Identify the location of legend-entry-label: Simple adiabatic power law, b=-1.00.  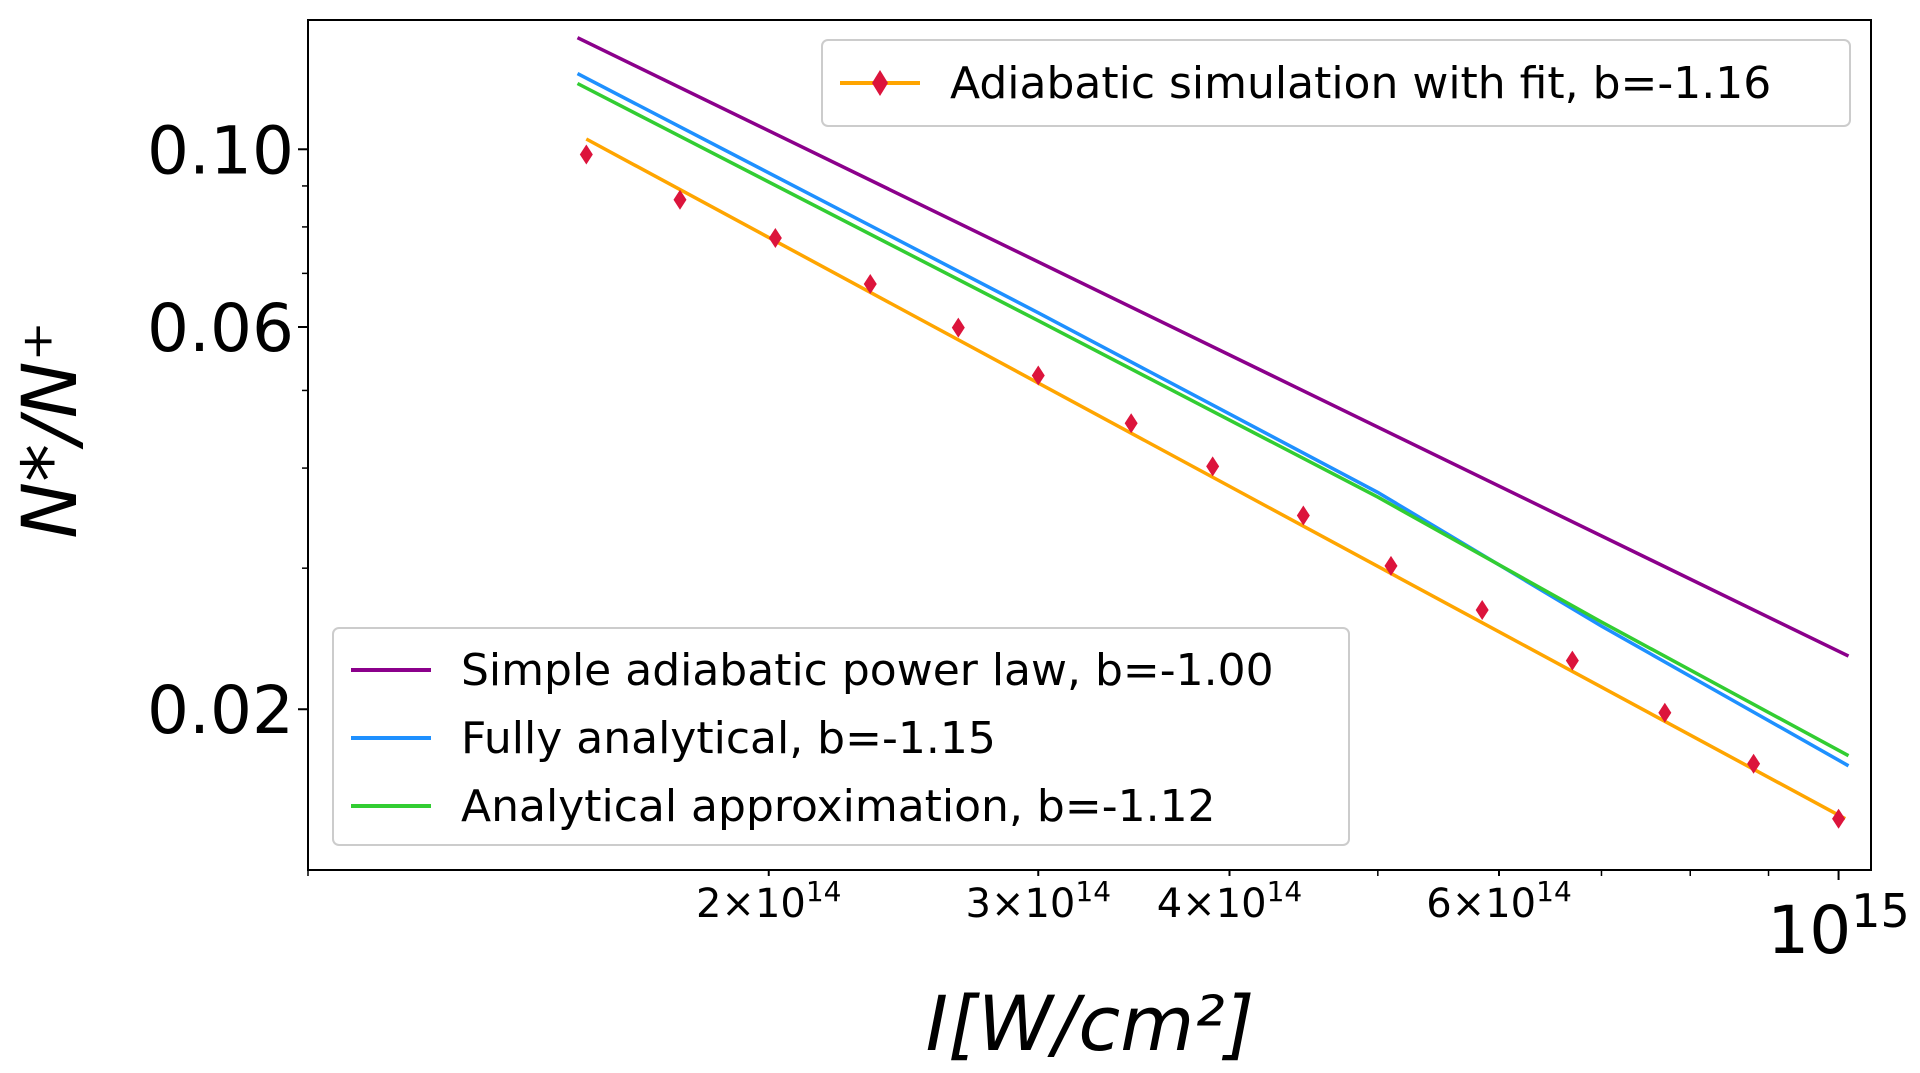
(867, 670).